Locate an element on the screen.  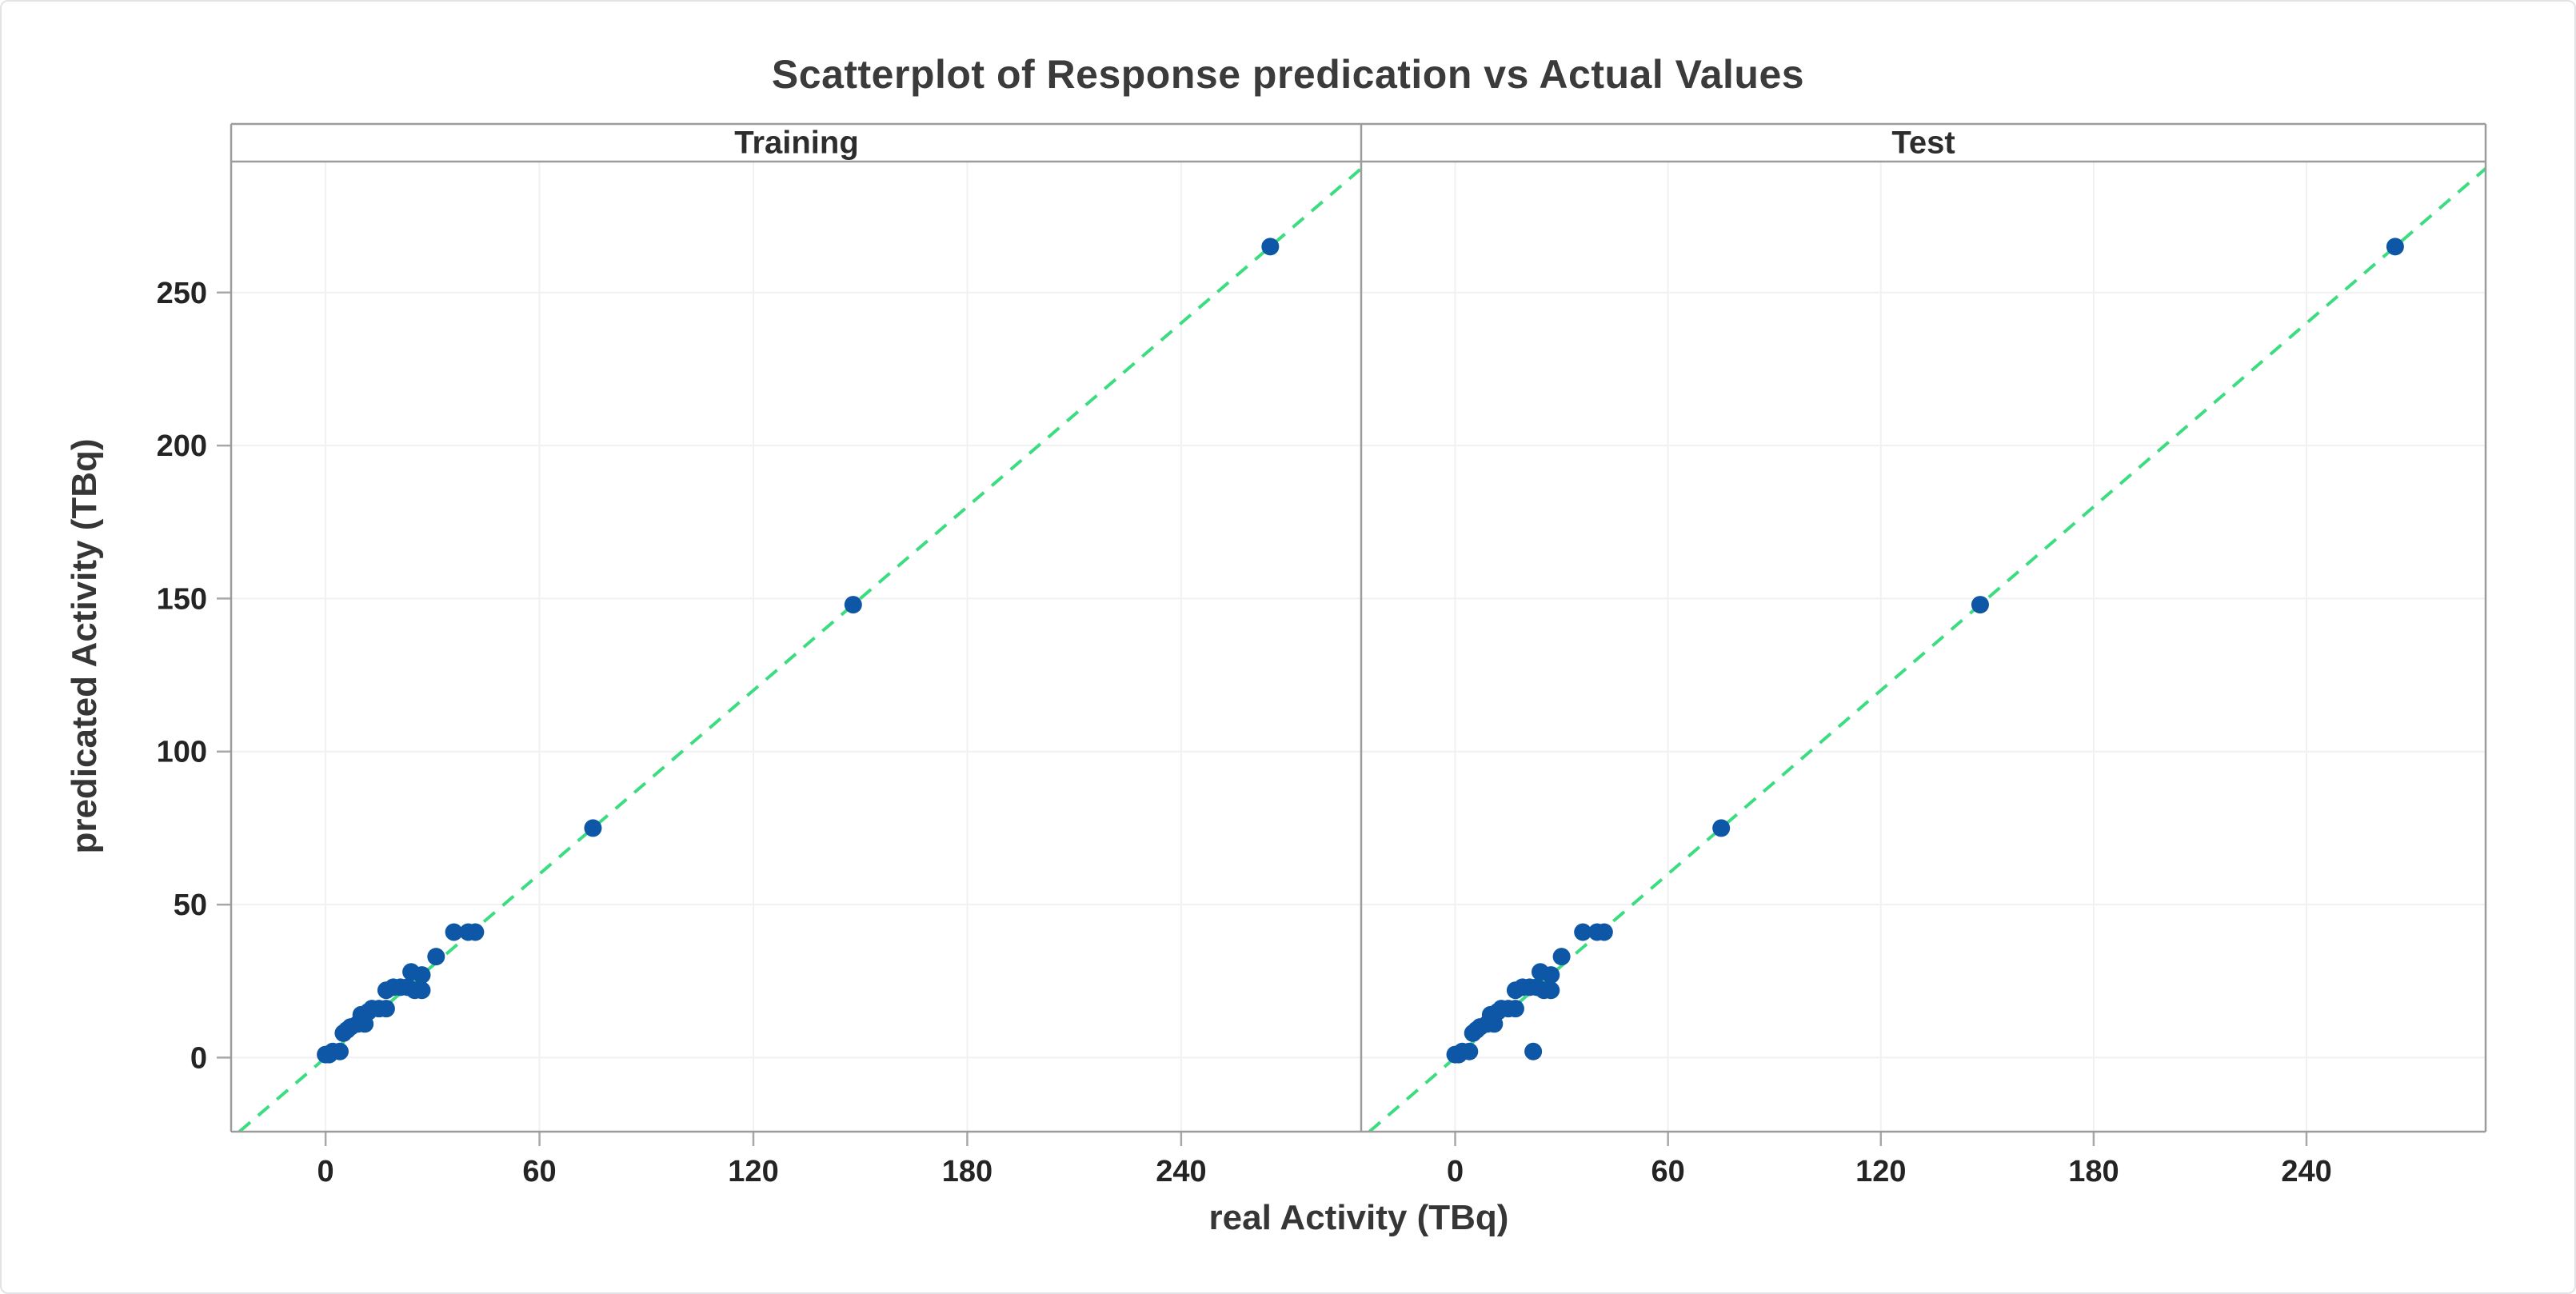
facet-strip-label-test: Test is located at coordinates (1923, 143).